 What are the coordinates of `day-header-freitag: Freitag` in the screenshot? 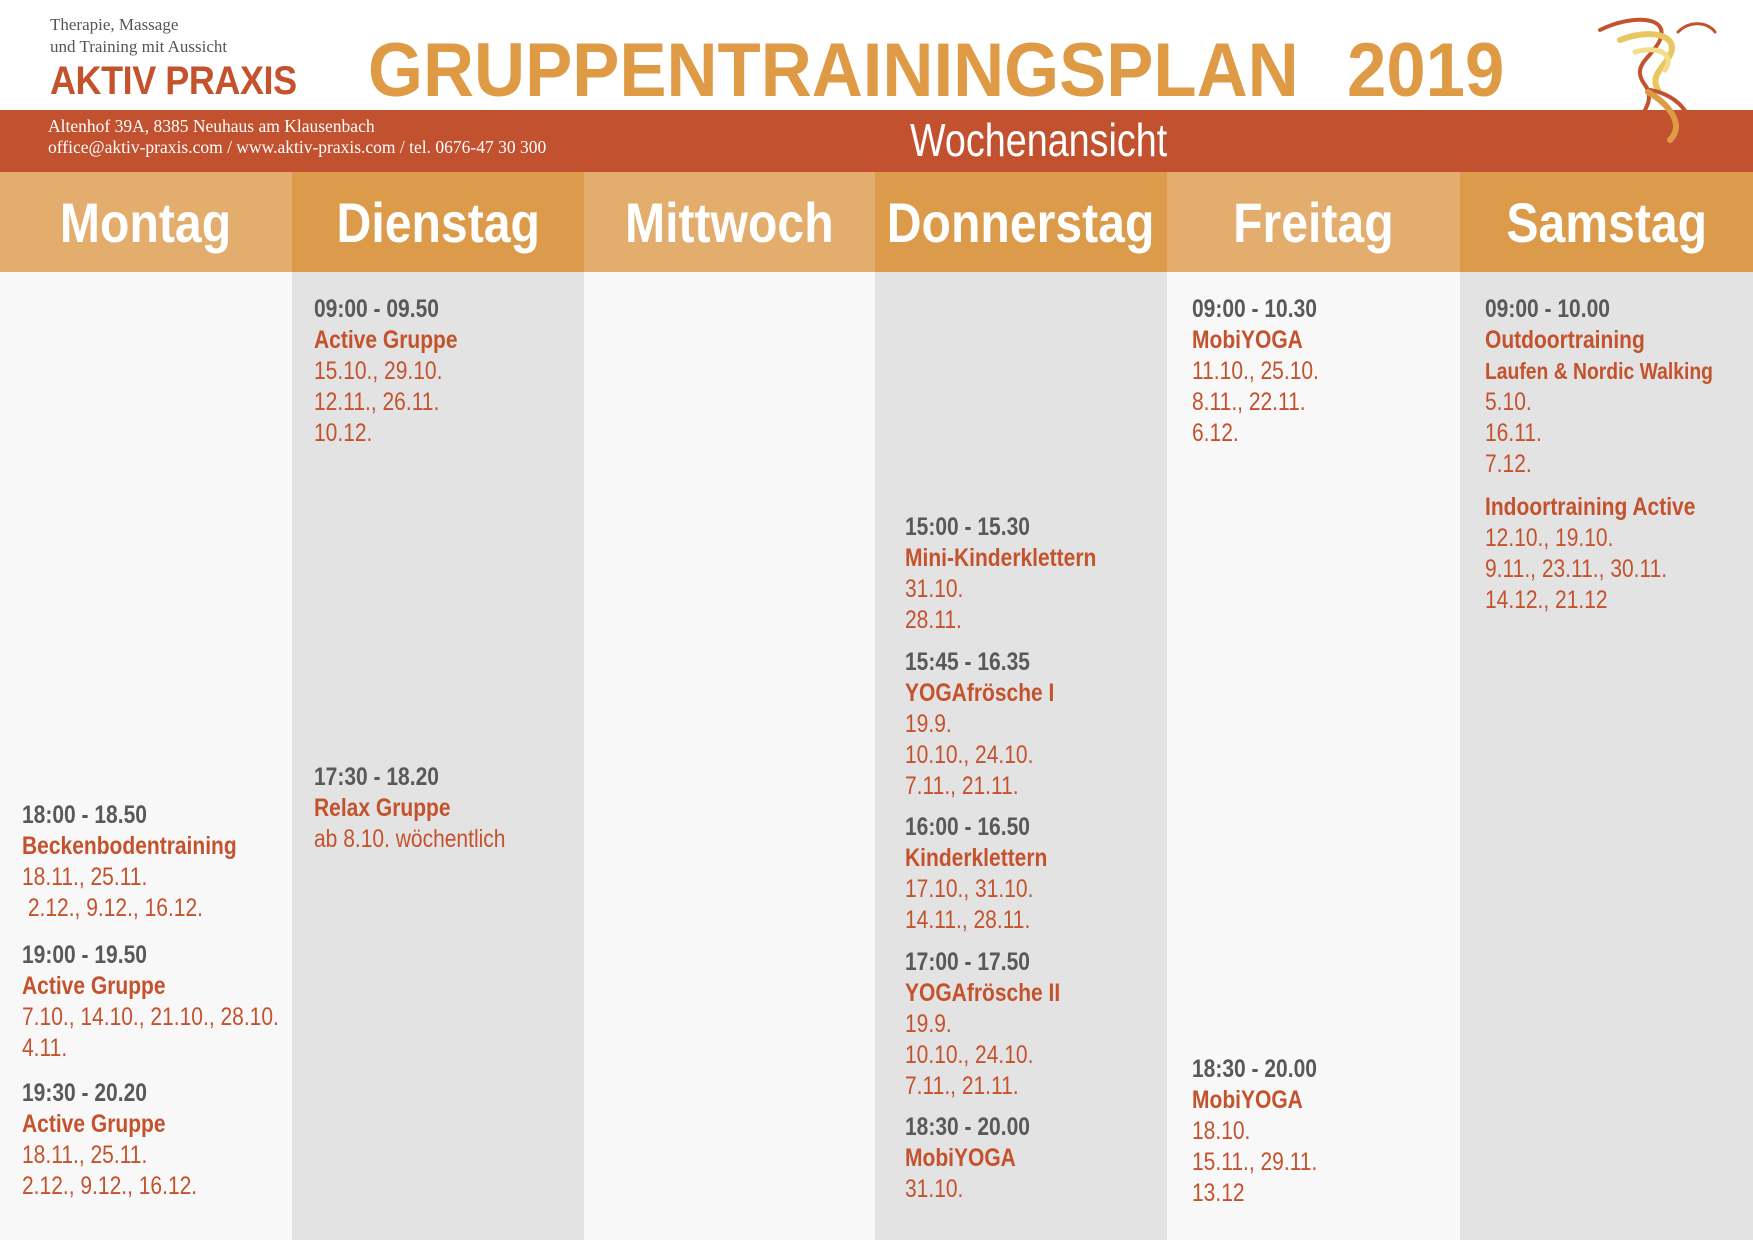 It's located at (1313, 222).